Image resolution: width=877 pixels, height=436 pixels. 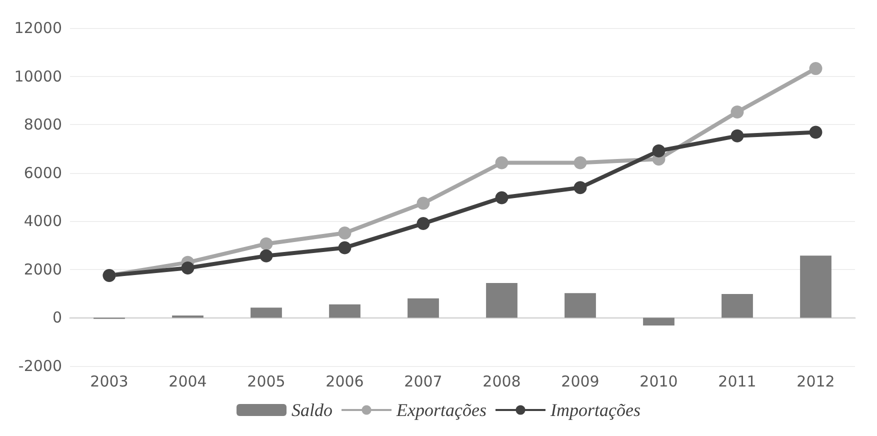 I want to click on x-tick-label: 2004, so click(x=187, y=381).